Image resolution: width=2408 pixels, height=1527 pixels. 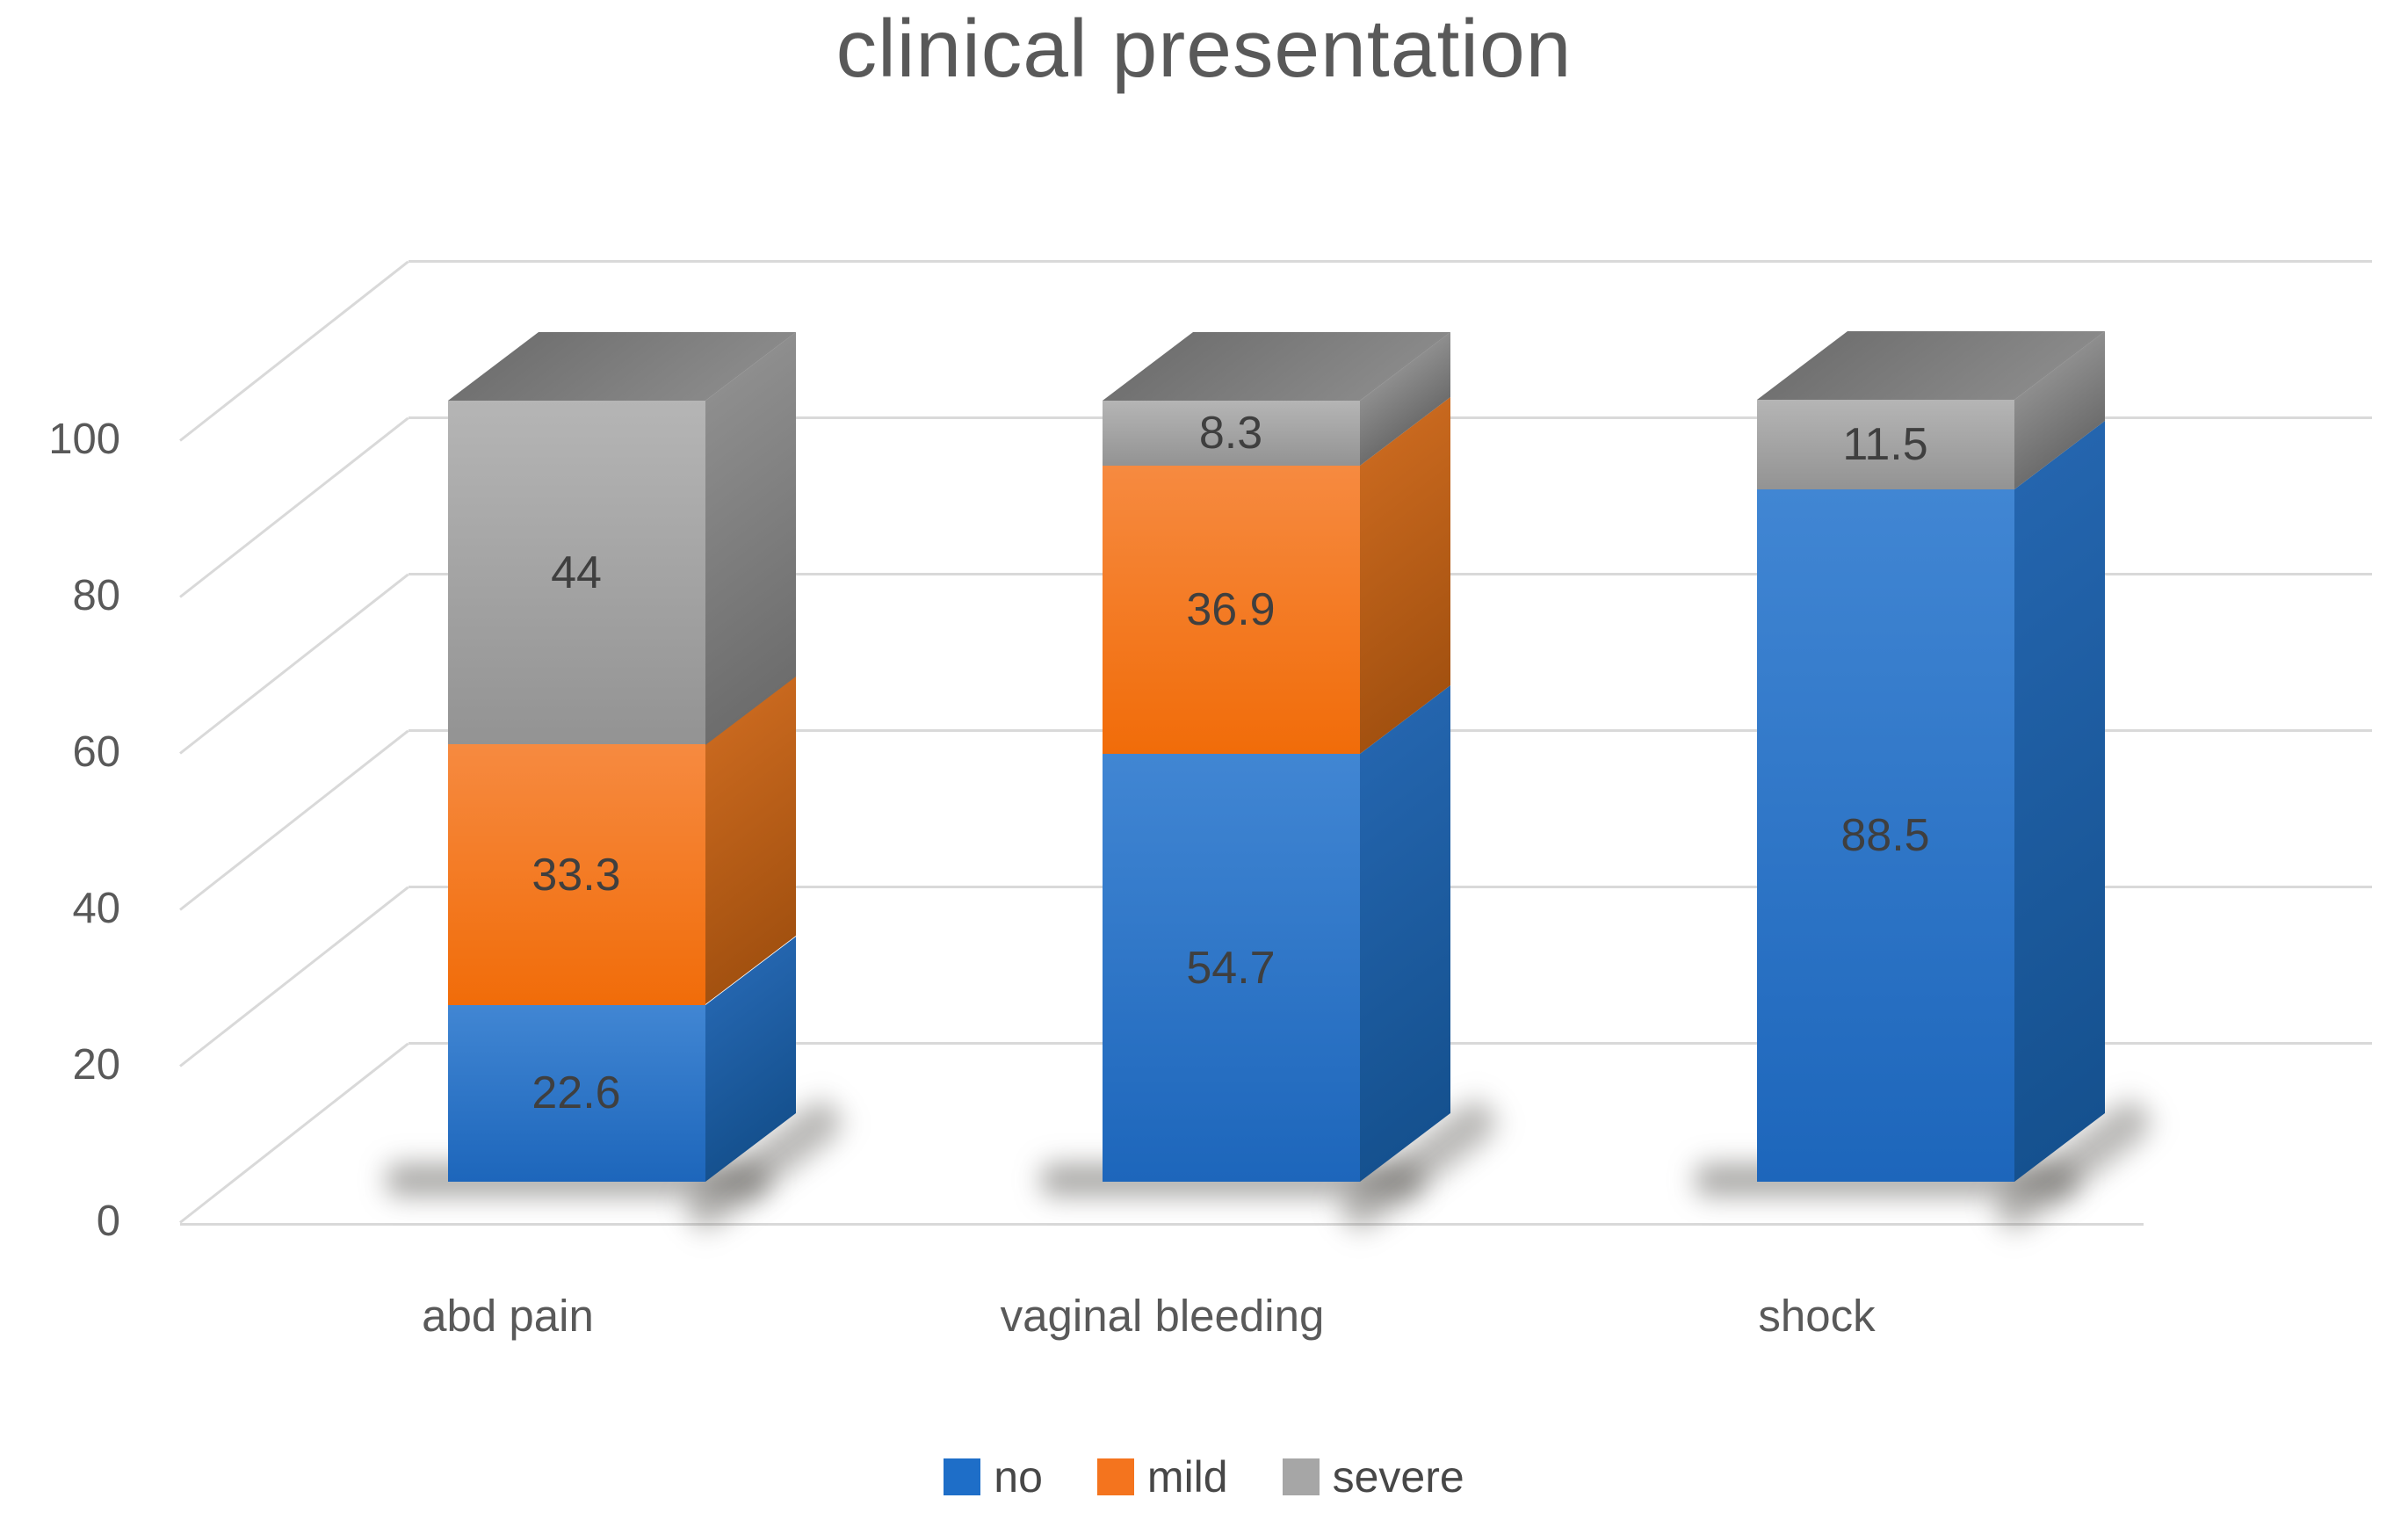 I want to click on data-label: 11.5, so click(x=1885, y=445).